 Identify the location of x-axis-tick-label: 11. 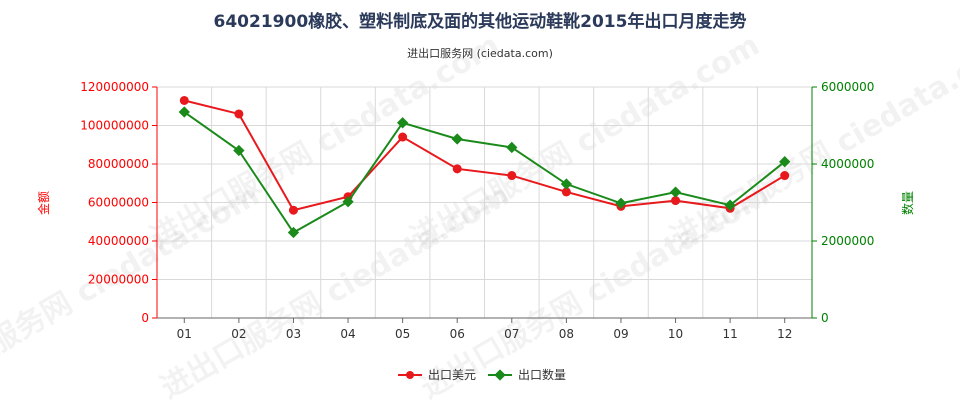
(729, 334).